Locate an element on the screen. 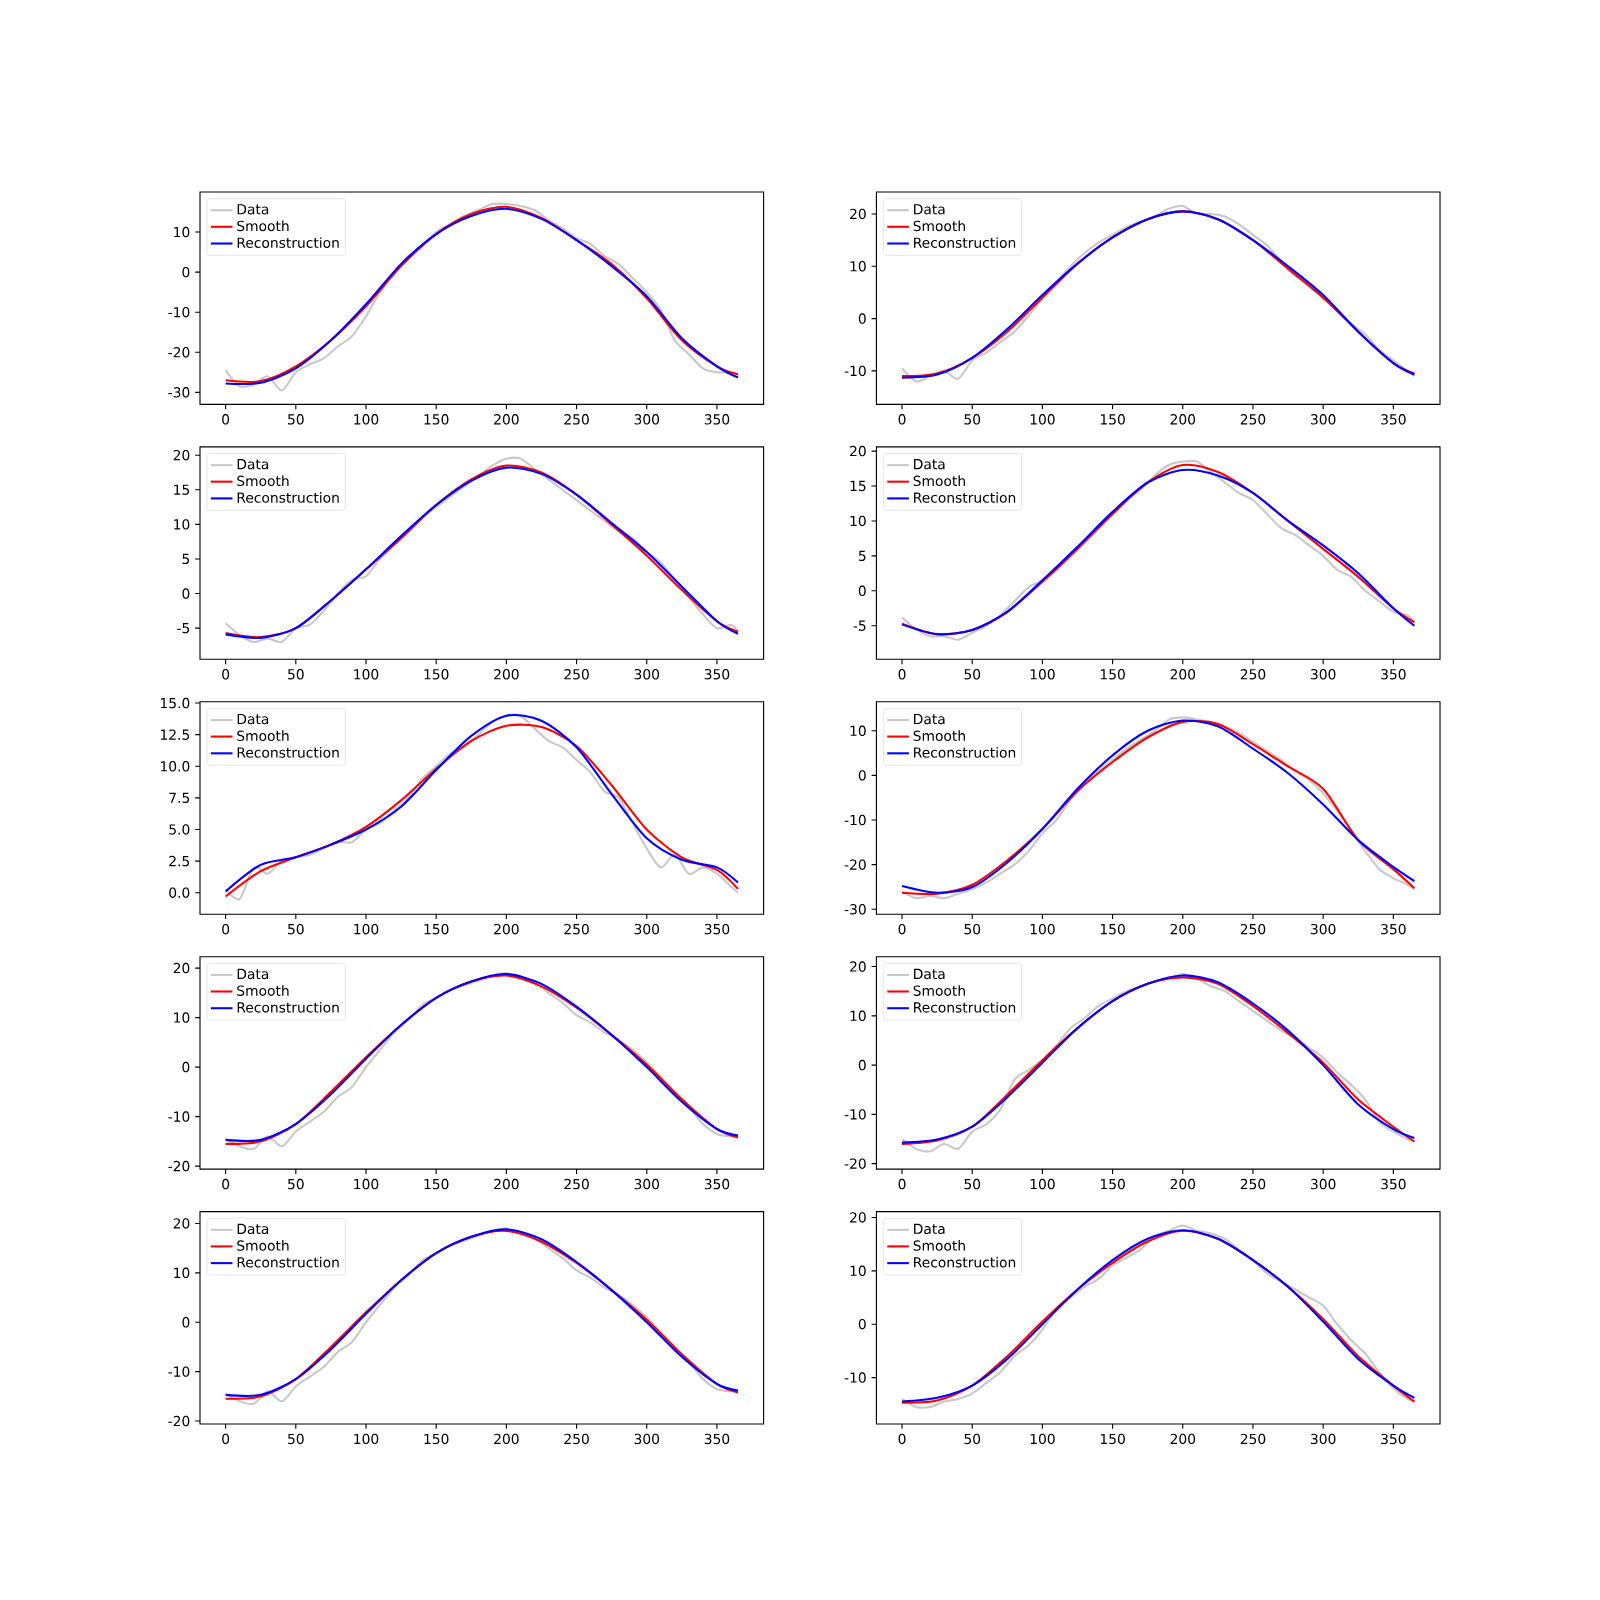 Image resolution: width=1600 pixels, height=1600 pixels. y-tick-label: 5.0 is located at coordinates (179, 829).